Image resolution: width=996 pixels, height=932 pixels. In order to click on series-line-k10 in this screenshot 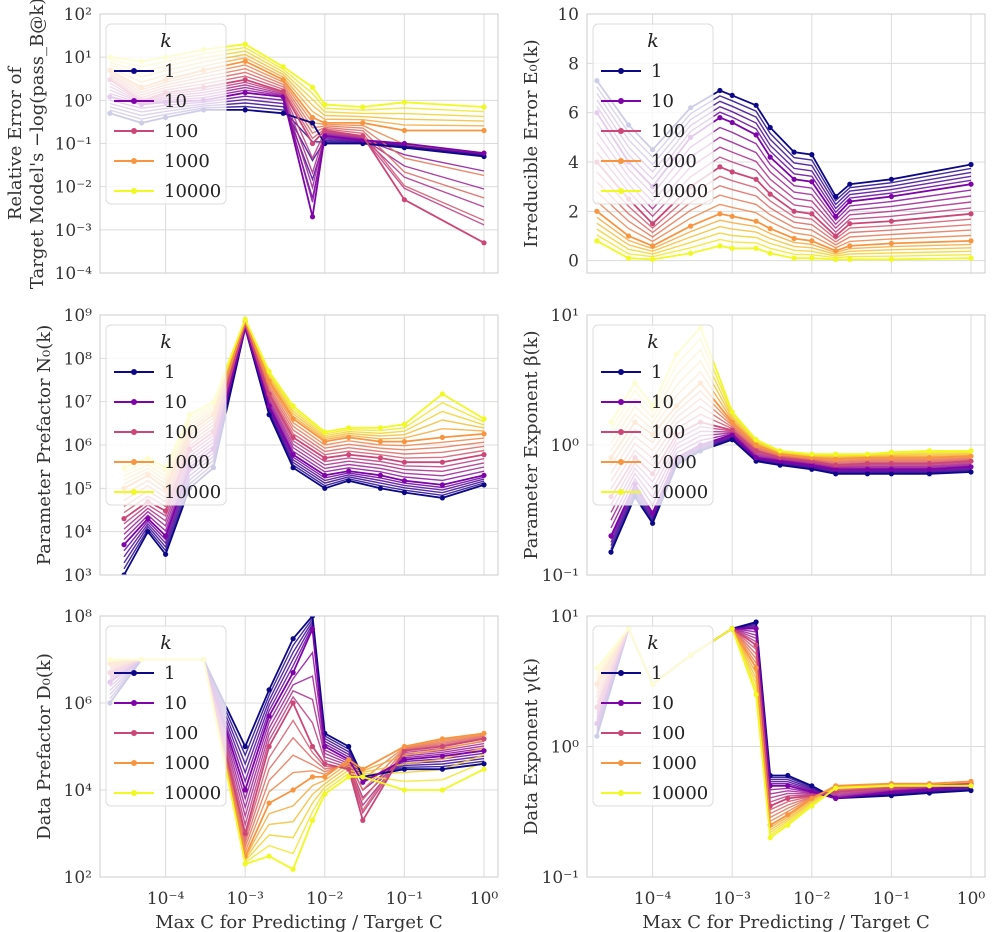, I will do `click(304, 435)`.